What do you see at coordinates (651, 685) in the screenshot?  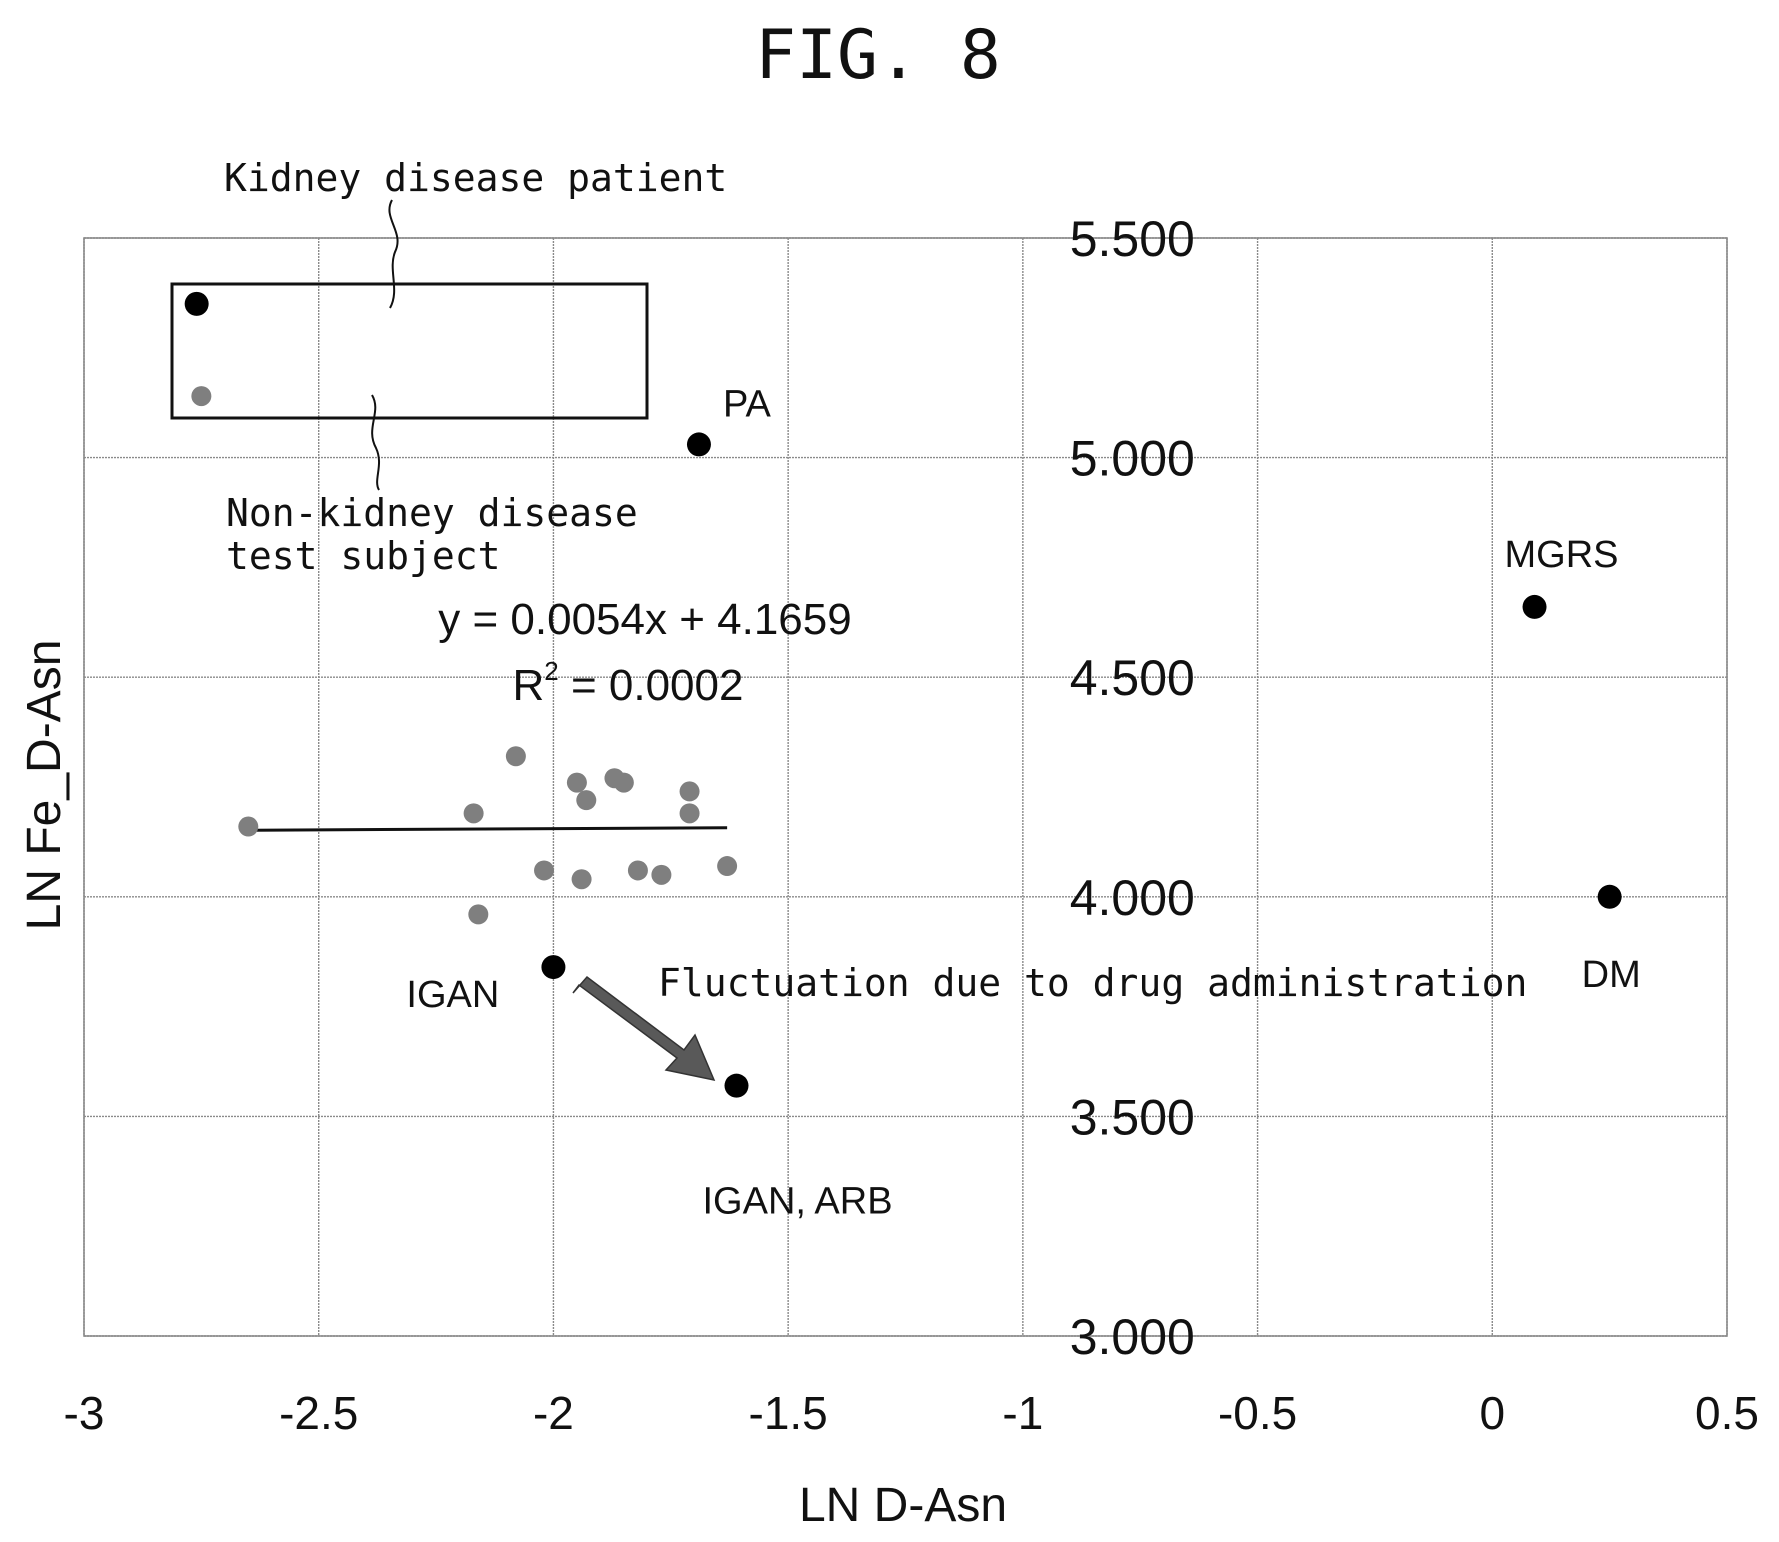 I see `r-squared-value: = 0.0002` at bounding box center [651, 685].